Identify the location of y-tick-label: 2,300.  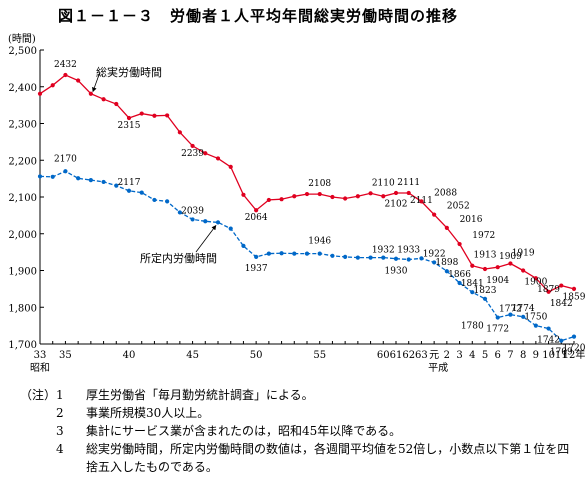
(22, 125).